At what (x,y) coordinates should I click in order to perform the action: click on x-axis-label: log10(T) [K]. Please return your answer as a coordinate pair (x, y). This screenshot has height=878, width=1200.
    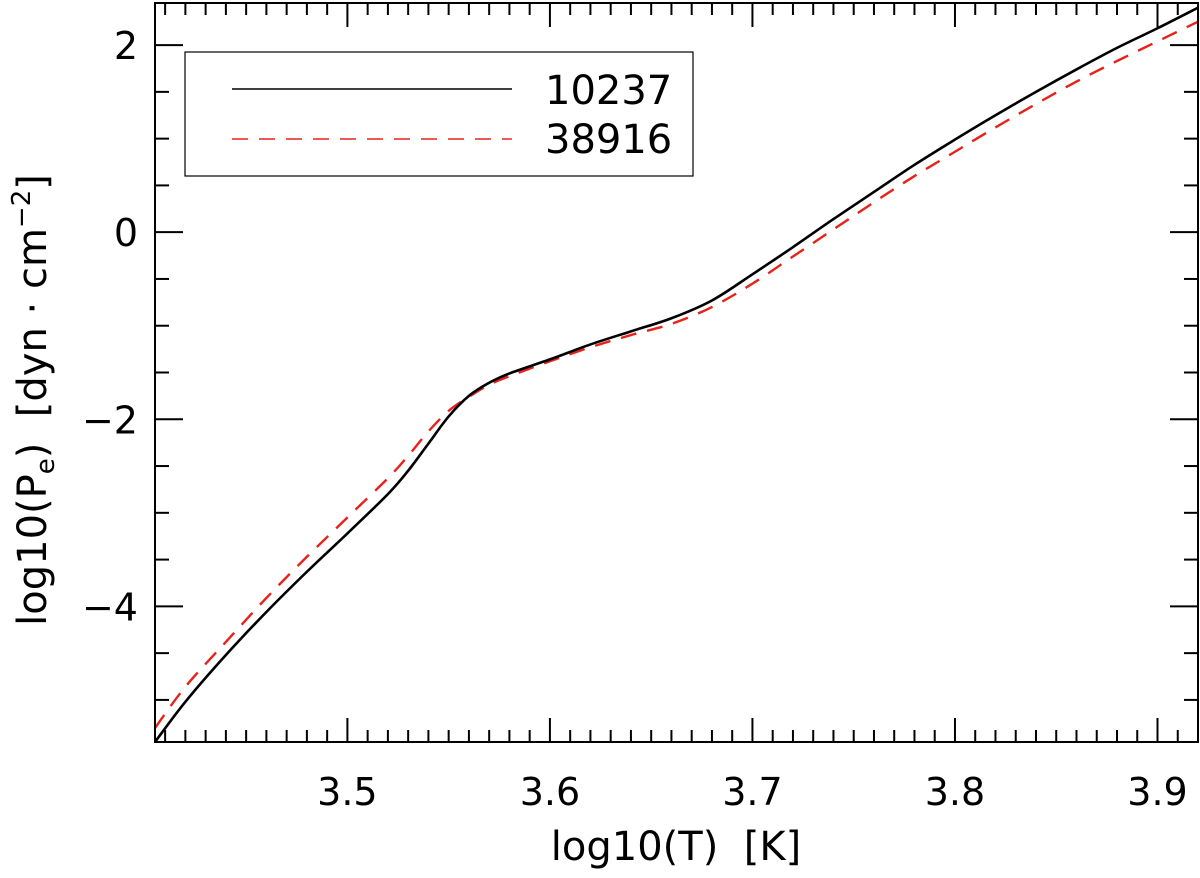
    Looking at the image, I should click on (676, 847).